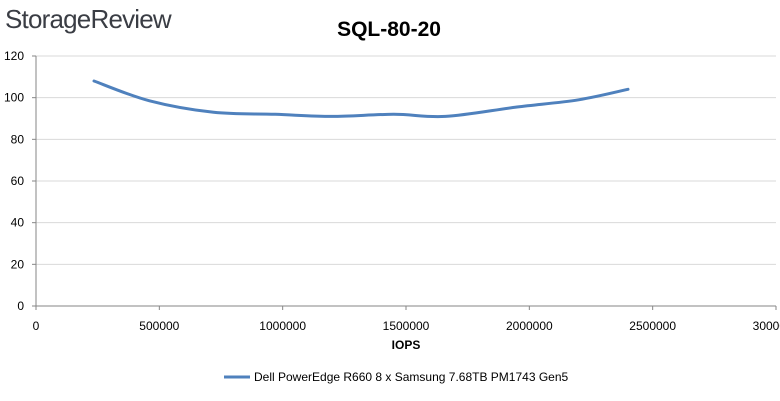  I want to click on y-tick-labels: 0 20 40 60 80 100 120, so click(14, 181).